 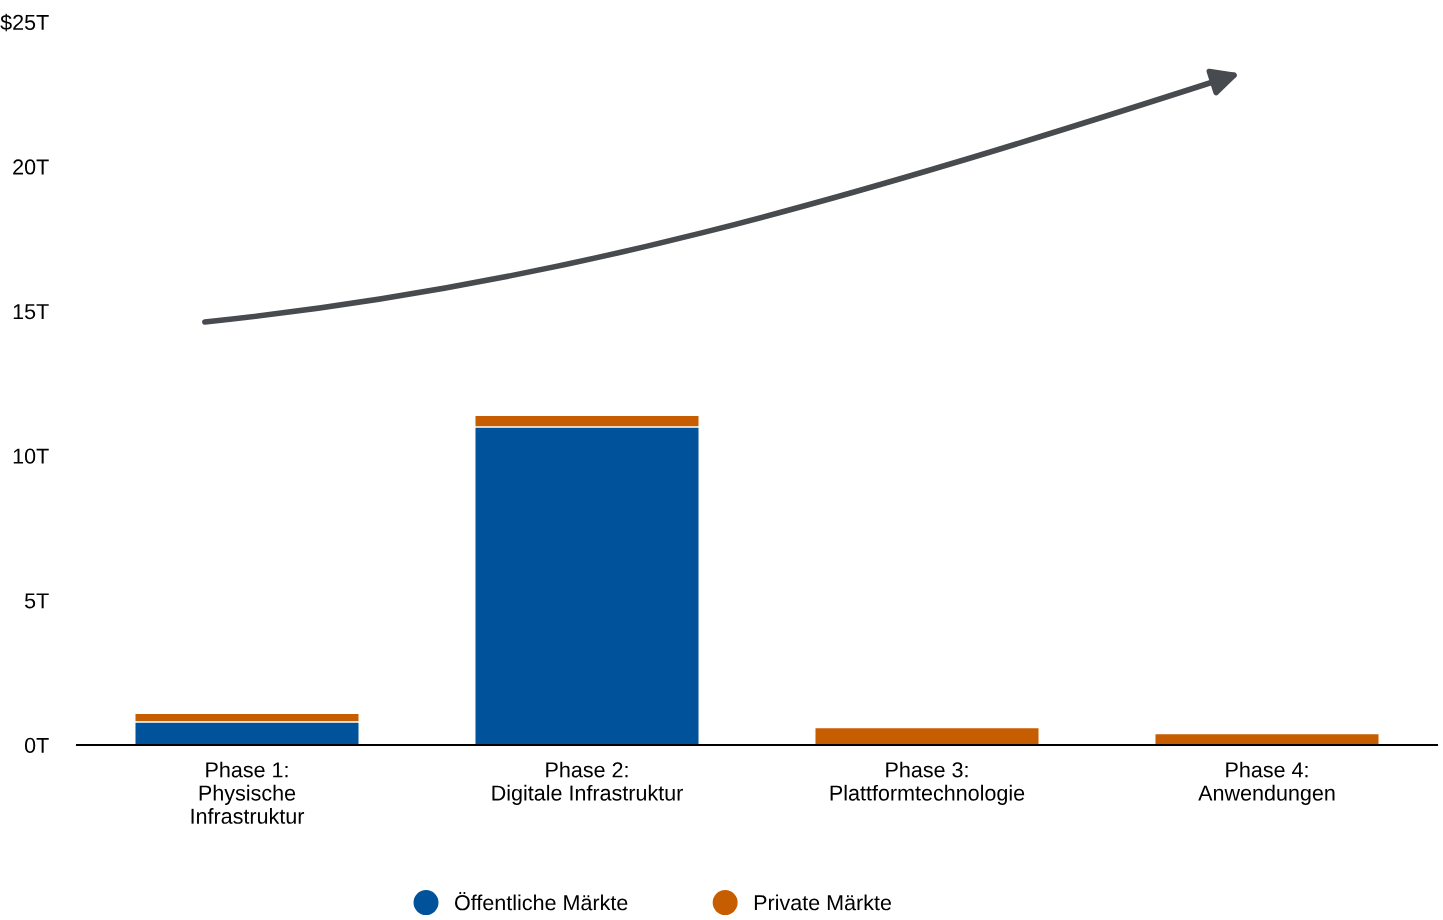 What do you see at coordinates (587, 783) in the screenshot?
I see `x-tick-label: Phase 2: Digitale Infrastruktur` at bounding box center [587, 783].